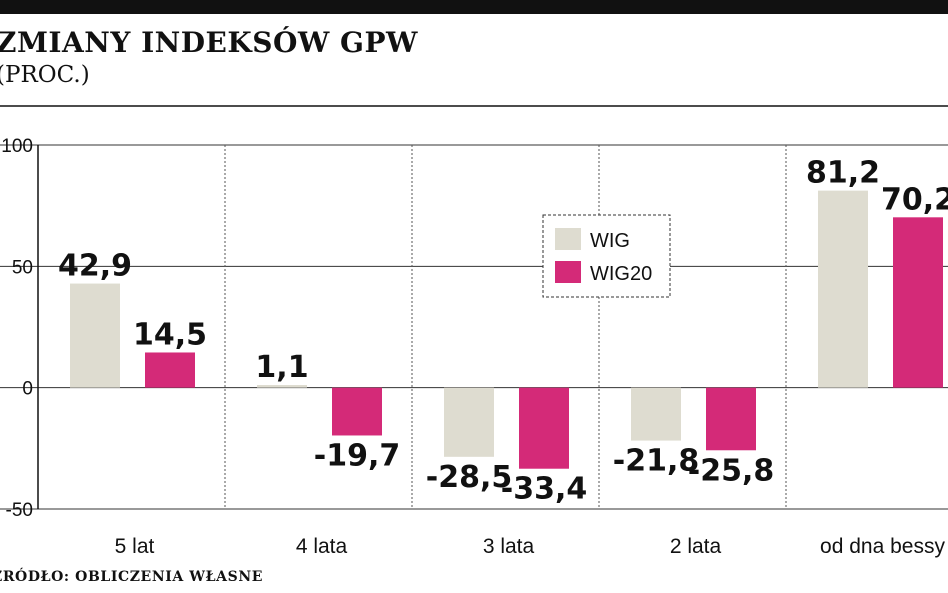  I want to click on x-category-label: 3 lata, so click(509, 546).